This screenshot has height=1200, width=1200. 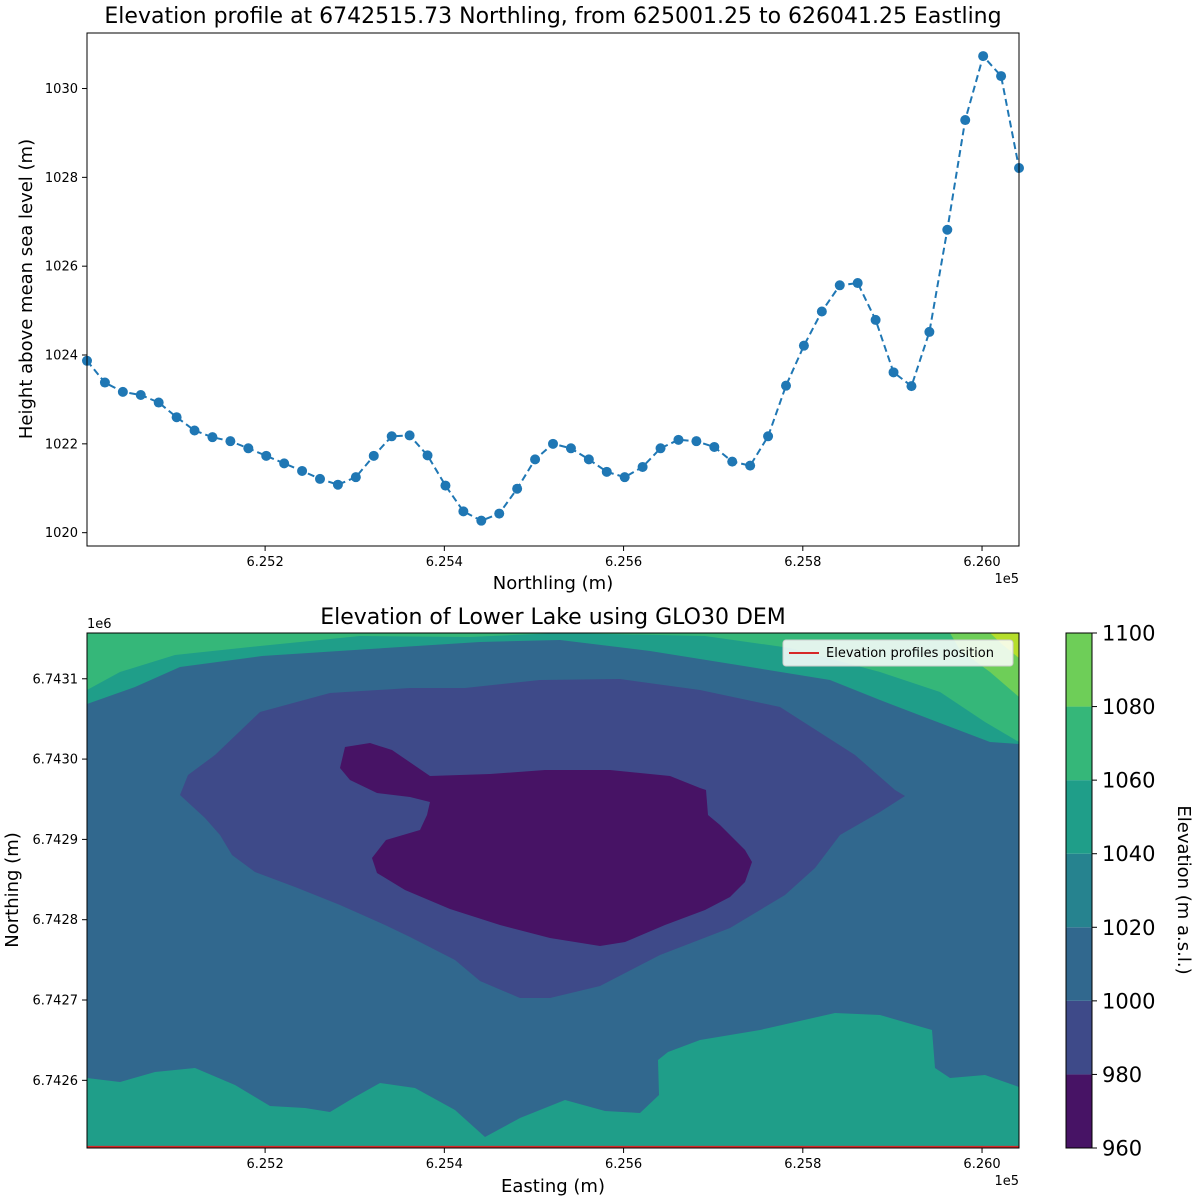 I want to click on colorbar-tick-label: 1040, so click(x=1128, y=854).